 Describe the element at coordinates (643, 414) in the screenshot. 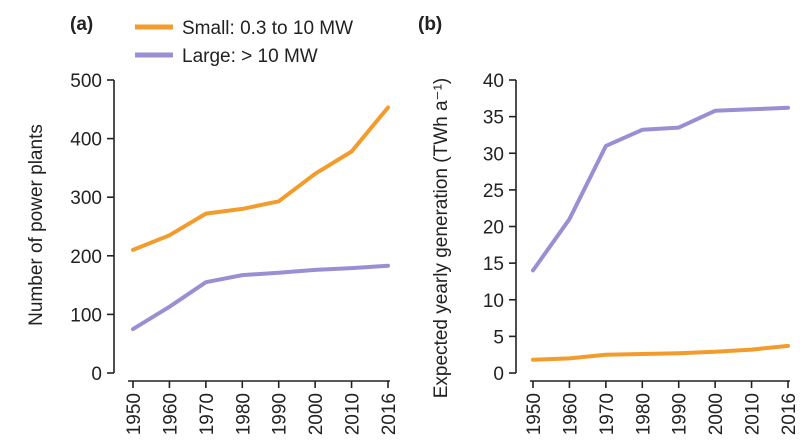

I see `x-tick-label-b: 1980` at that location.